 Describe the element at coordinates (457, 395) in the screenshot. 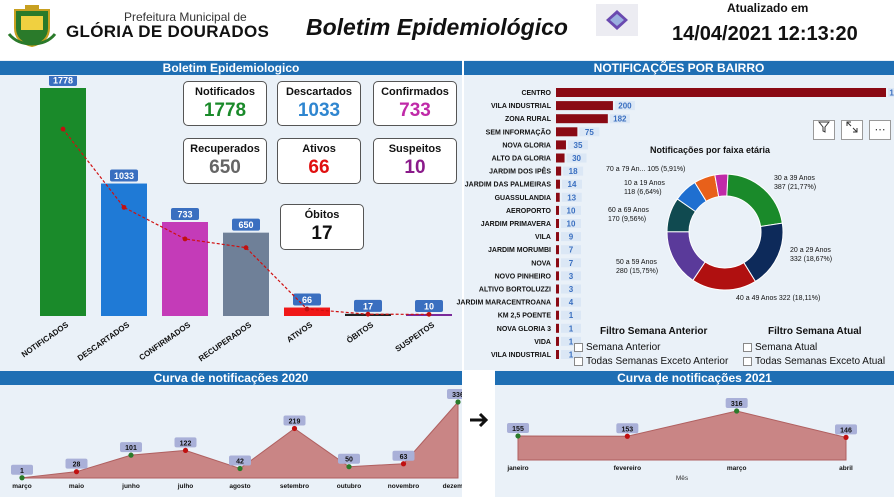

I see `curve-value-label: 336` at that location.